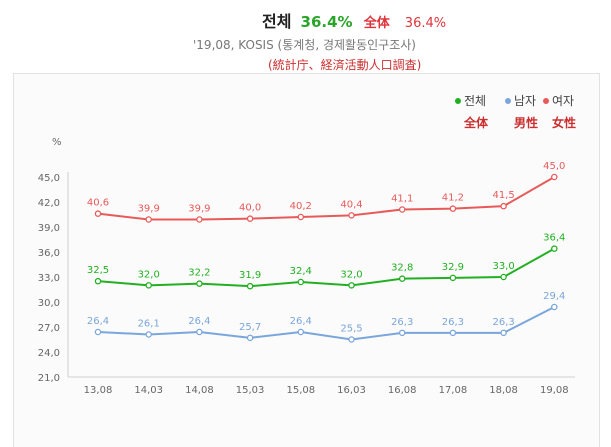 The width and height of the screenshot is (611, 447). I want to click on x-tick-label: 15,08, so click(300, 390).